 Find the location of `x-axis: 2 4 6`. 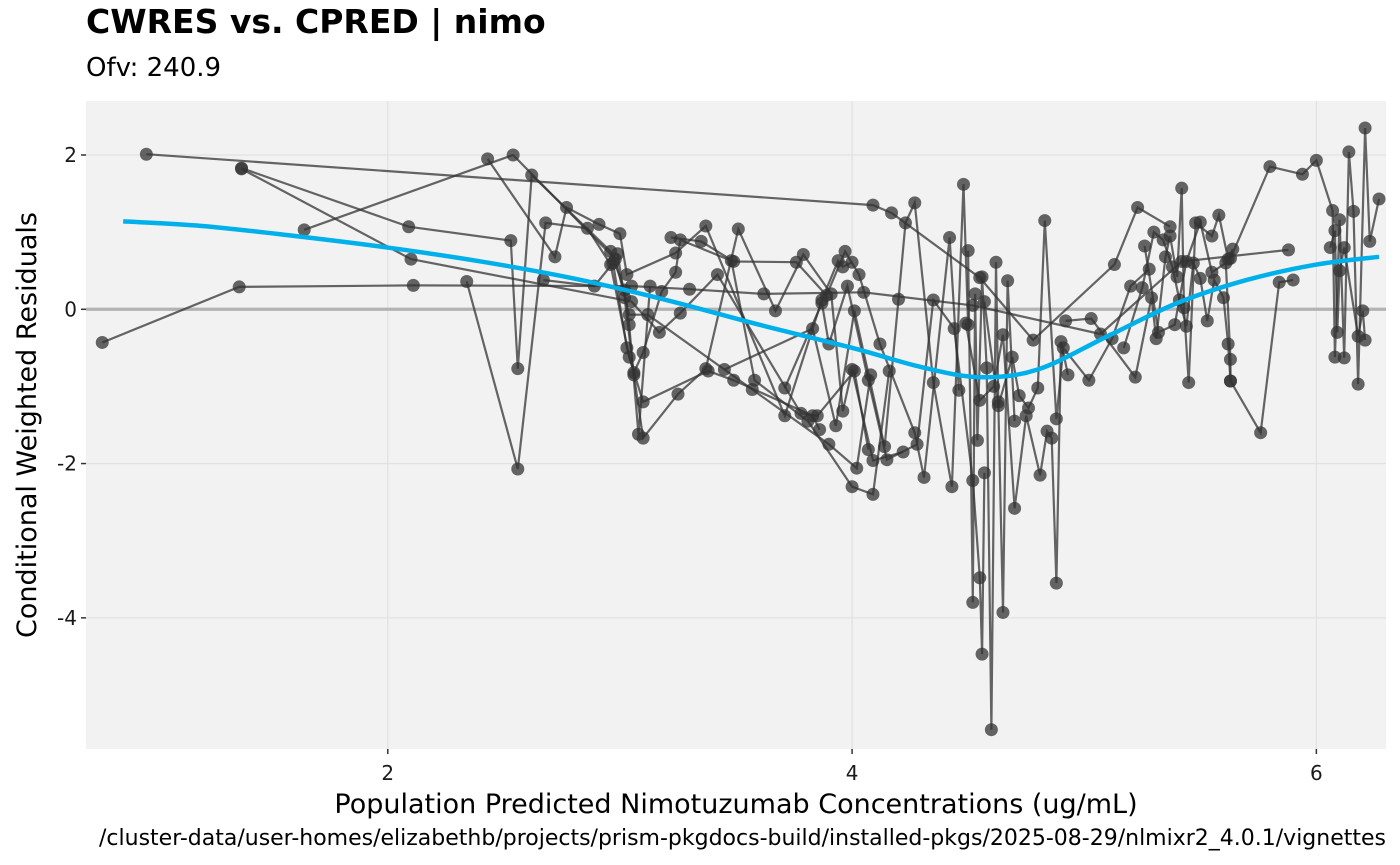

x-axis: 2 4 6 is located at coordinates (852, 767).